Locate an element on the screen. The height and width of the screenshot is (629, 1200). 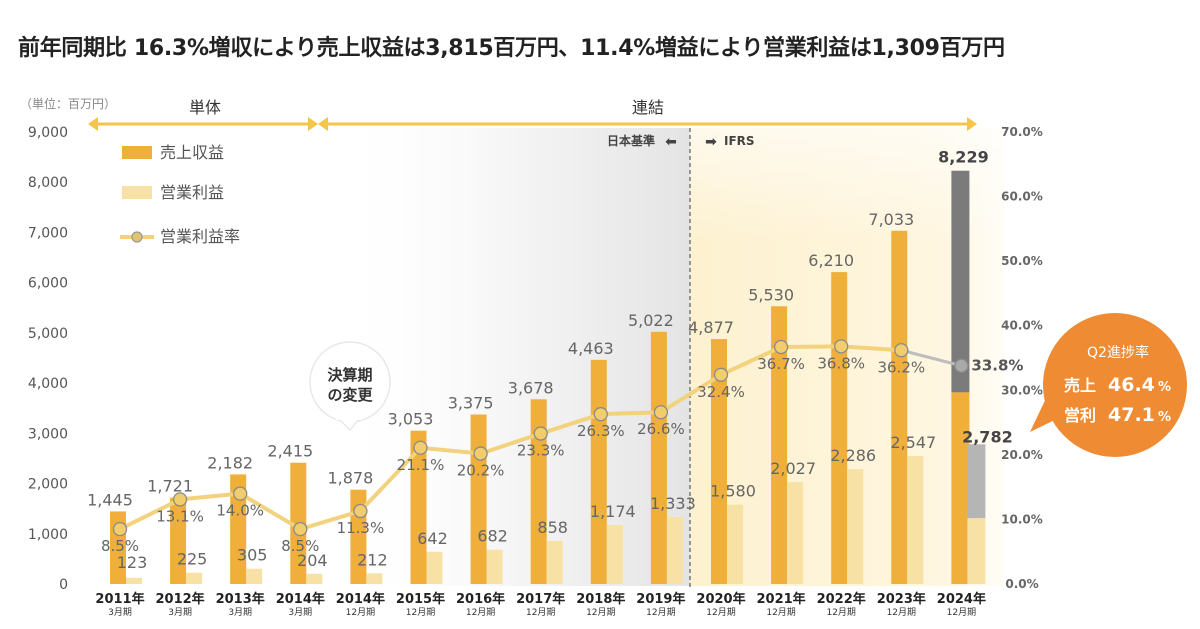
margin-value-label: 26.6% is located at coordinates (661, 429).